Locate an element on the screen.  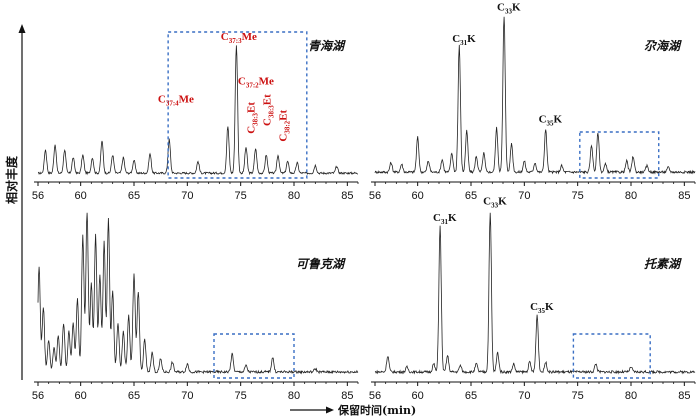
y-axis-arrowhead is located at coordinates (22, 28).